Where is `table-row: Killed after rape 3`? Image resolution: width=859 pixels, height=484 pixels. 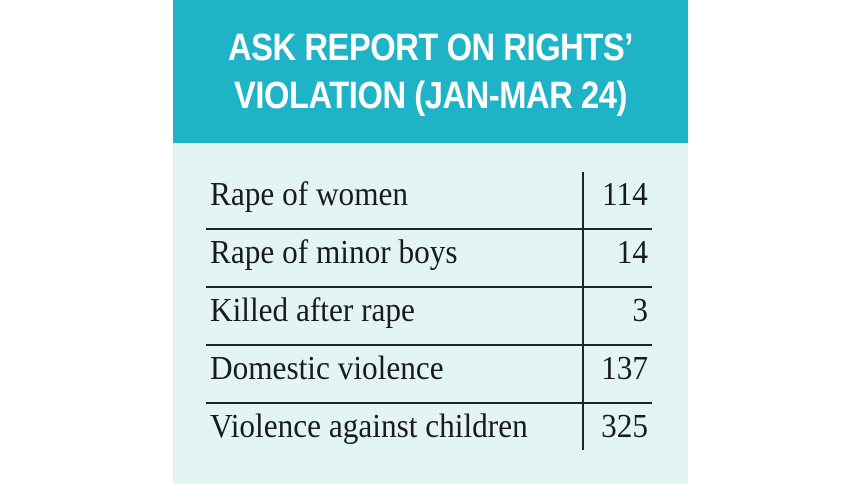 table-row: Killed after rape 3 is located at coordinates (429, 317).